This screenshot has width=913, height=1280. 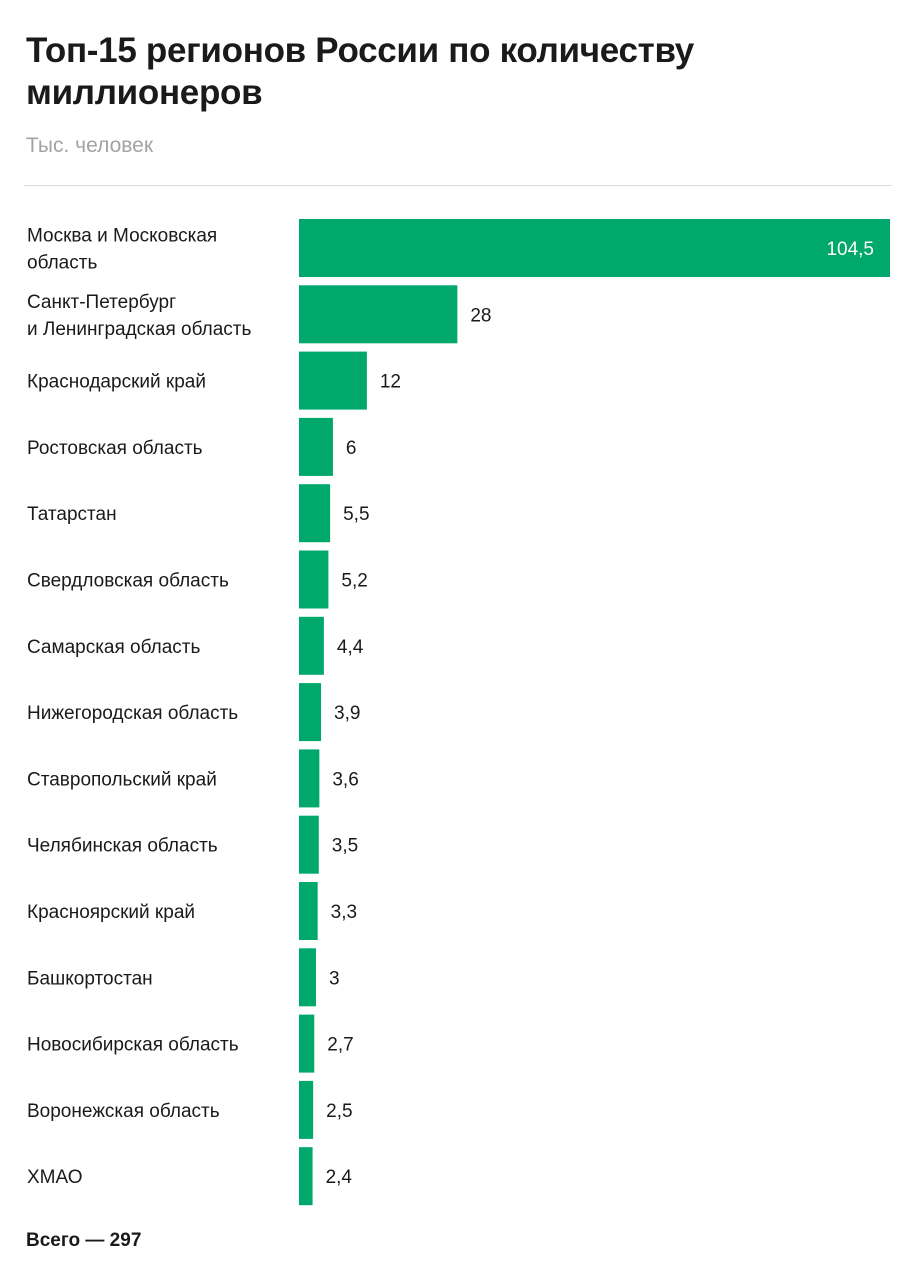 What do you see at coordinates (458, 185) in the screenshot?
I see `header-divider` at bounding box center [458, 185].